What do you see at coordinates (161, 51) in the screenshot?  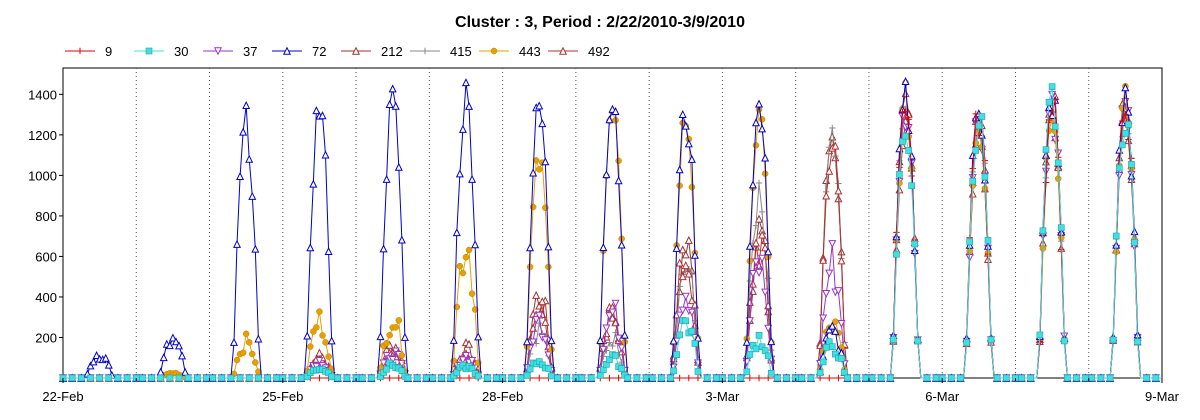 I see `legend-item-30: 30` at bounding box center [161, 51].